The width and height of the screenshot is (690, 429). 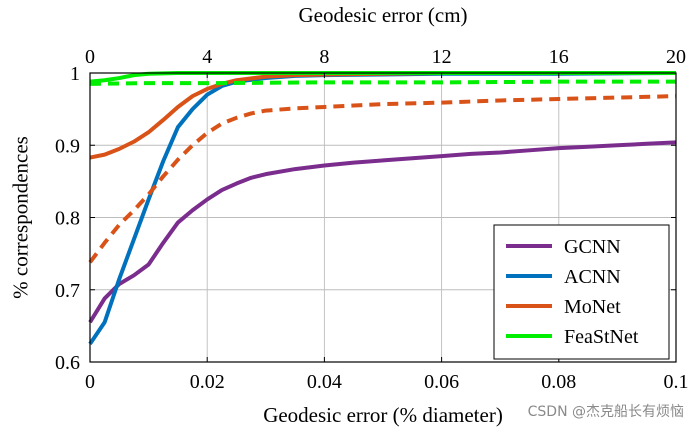 I want to click on series-line-feastnet, so click(x=382, y=77).